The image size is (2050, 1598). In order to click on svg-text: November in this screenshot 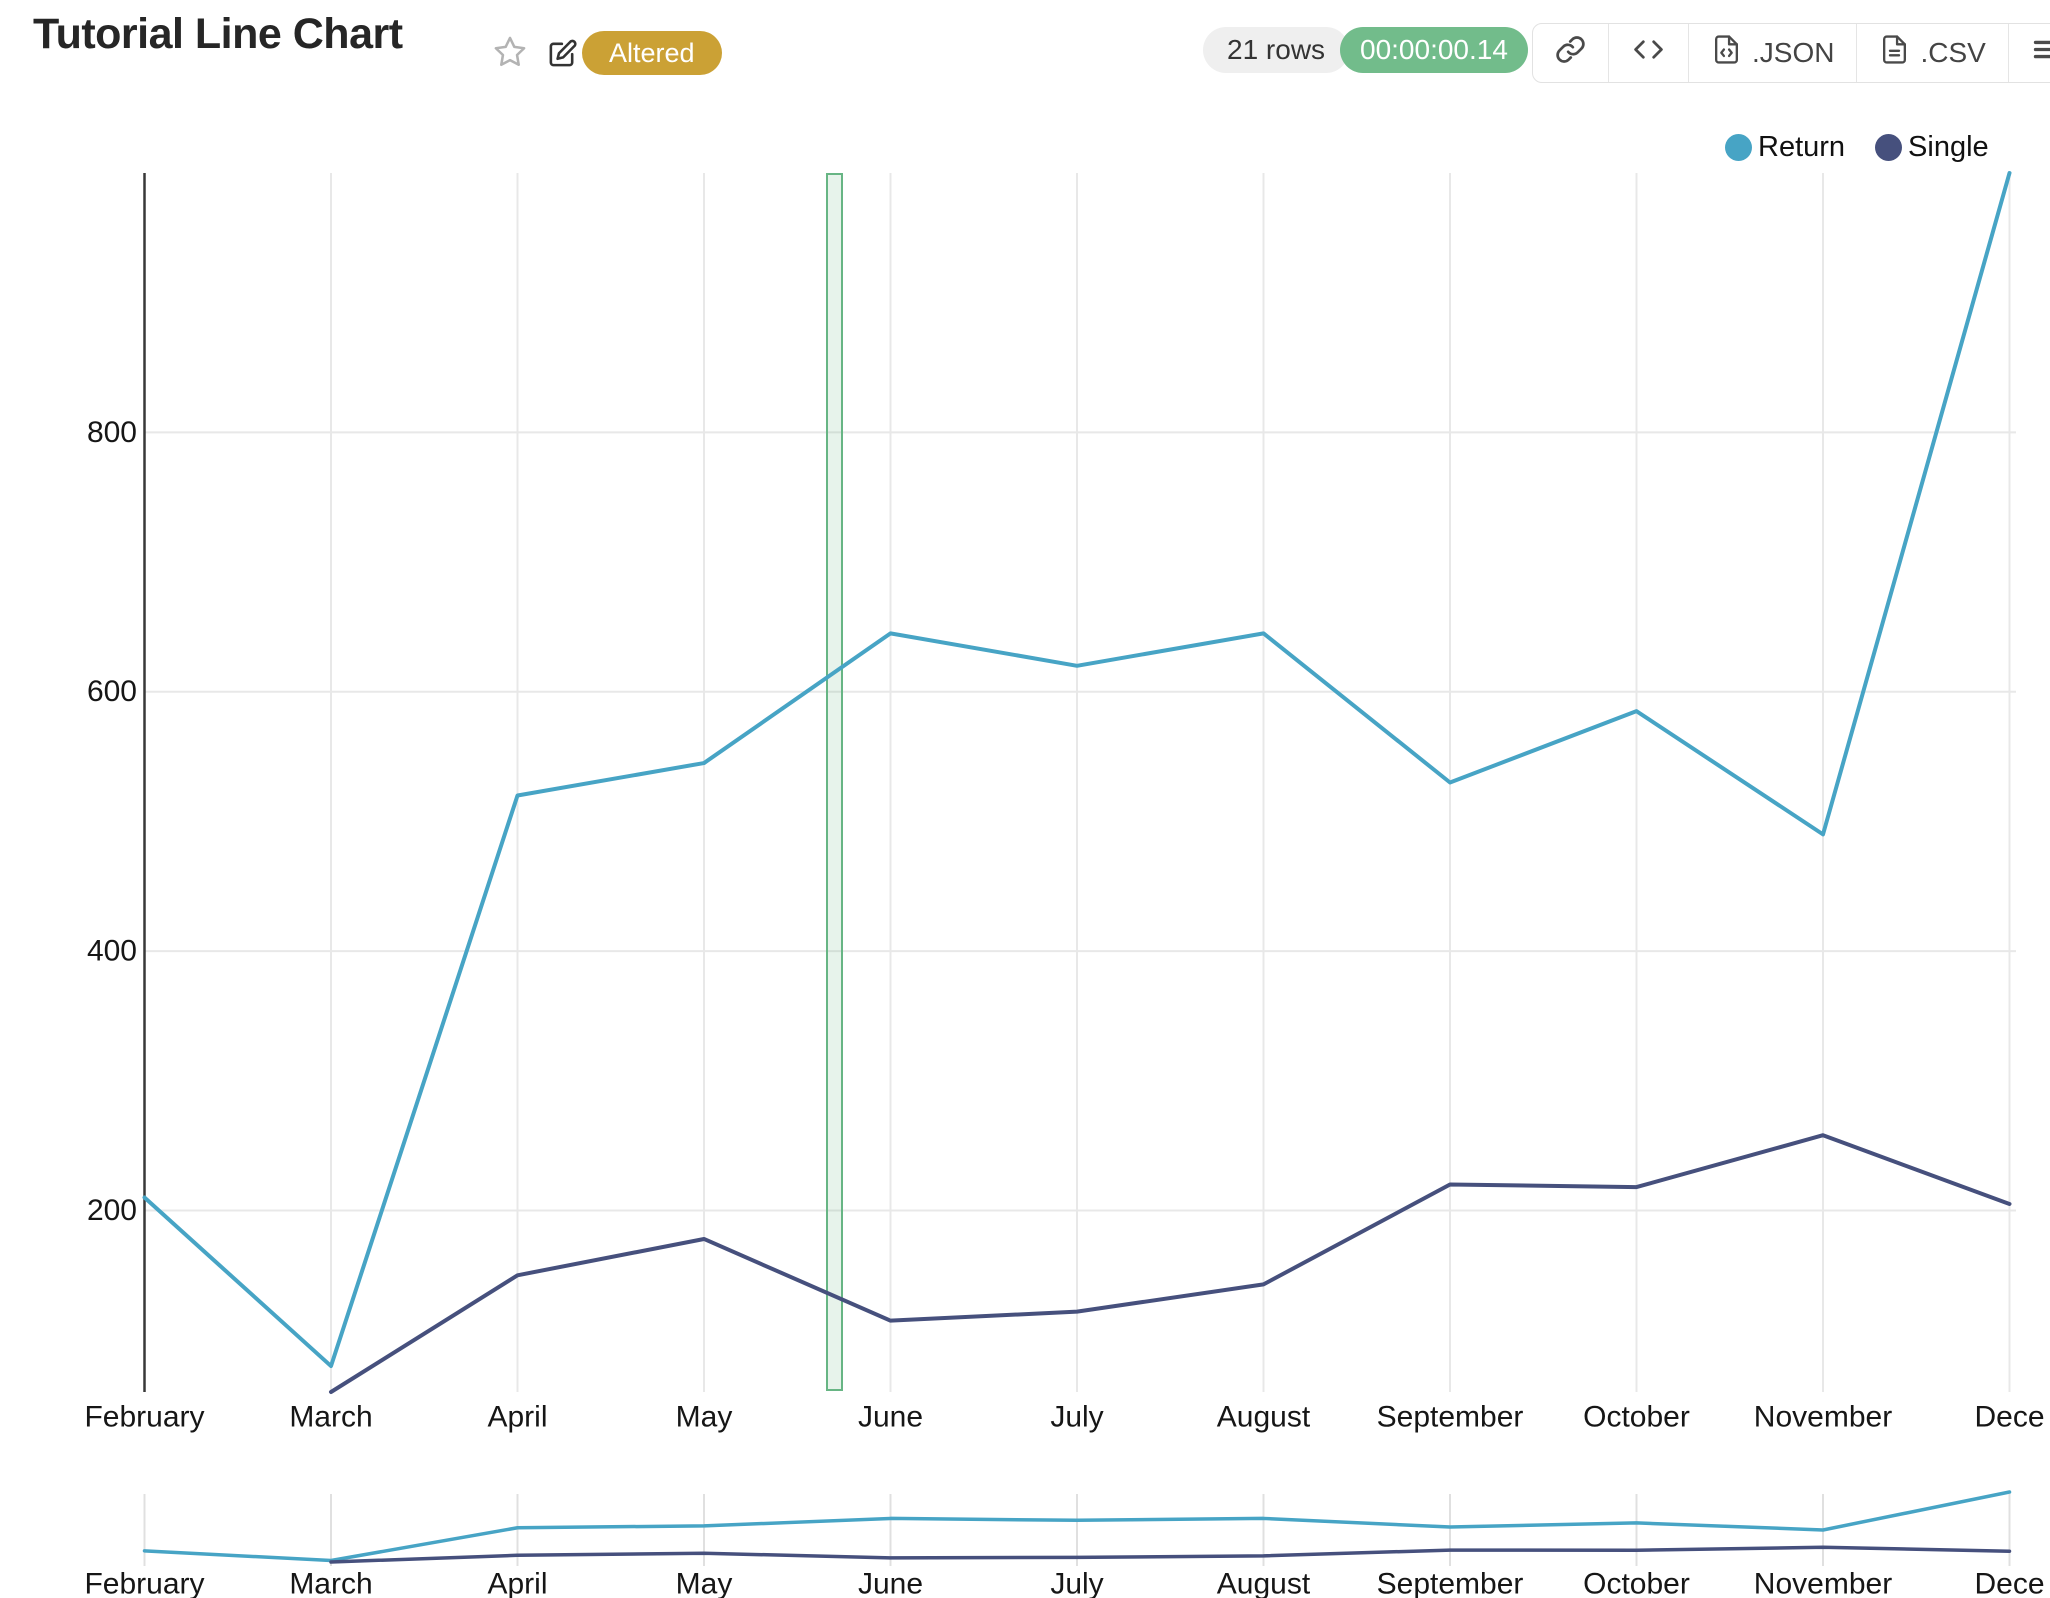, I will do `click(1823, 1417)`.